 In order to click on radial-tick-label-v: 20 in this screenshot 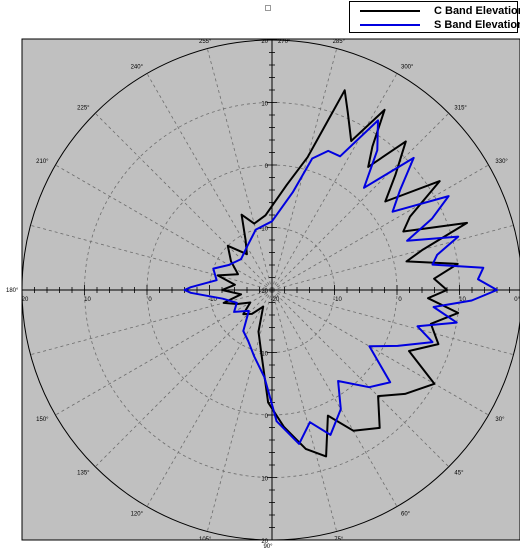, I will do `click(264, 42)`.